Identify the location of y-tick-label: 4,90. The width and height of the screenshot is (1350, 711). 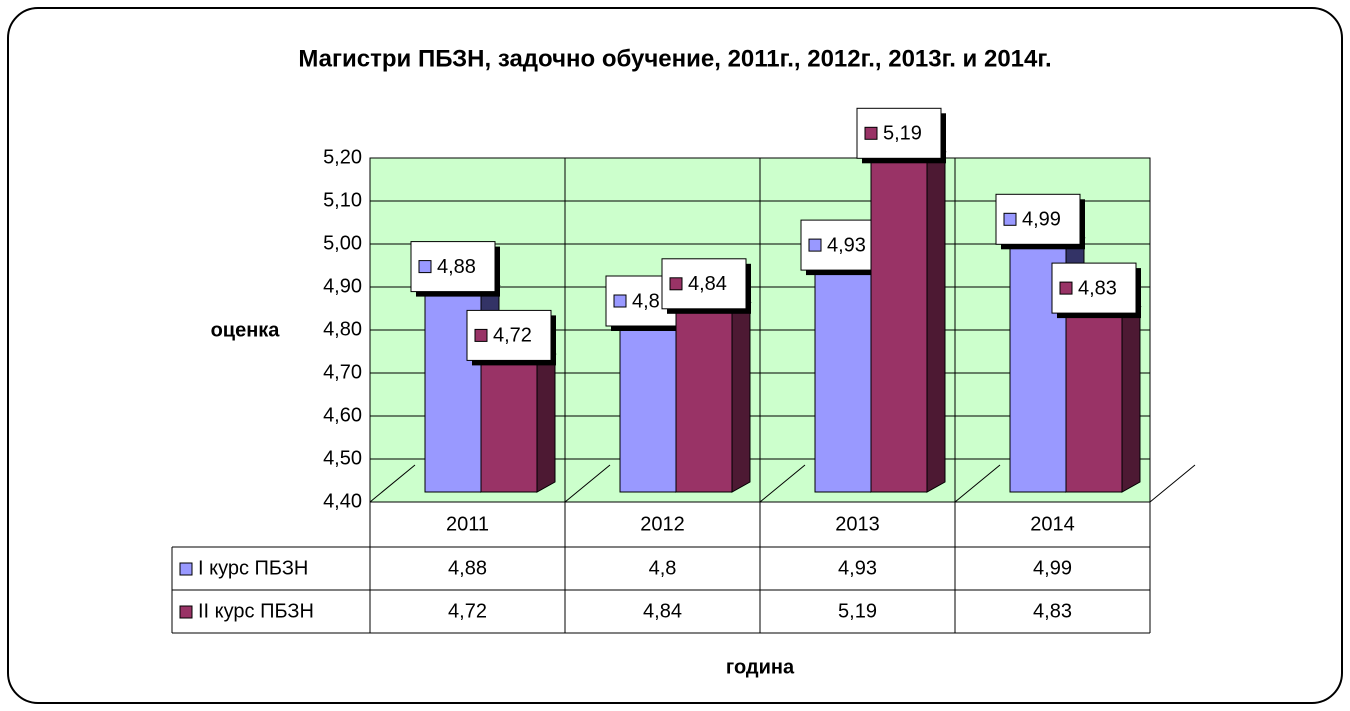
(342, 286).